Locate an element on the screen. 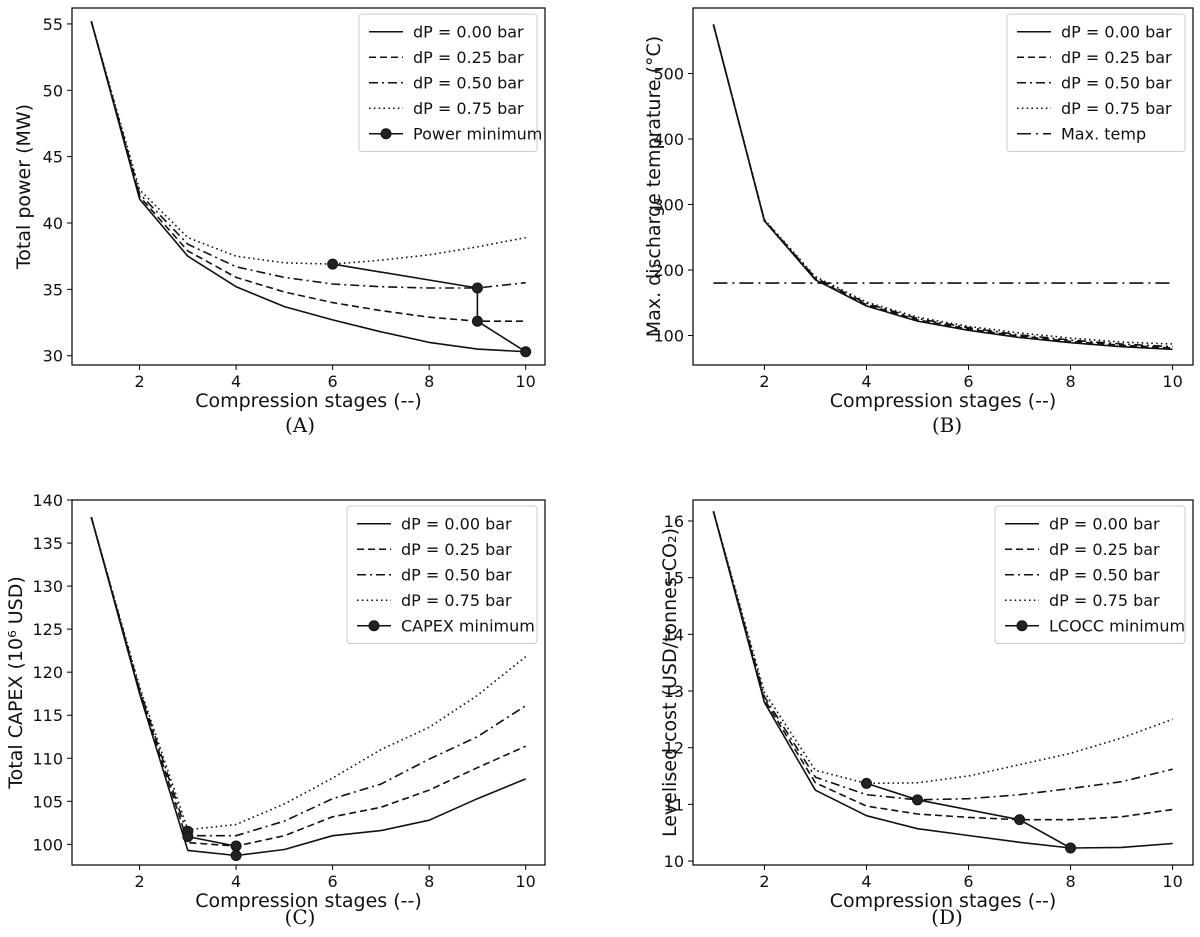  y-tick-label: 300 is located at coordinates (668, 205).